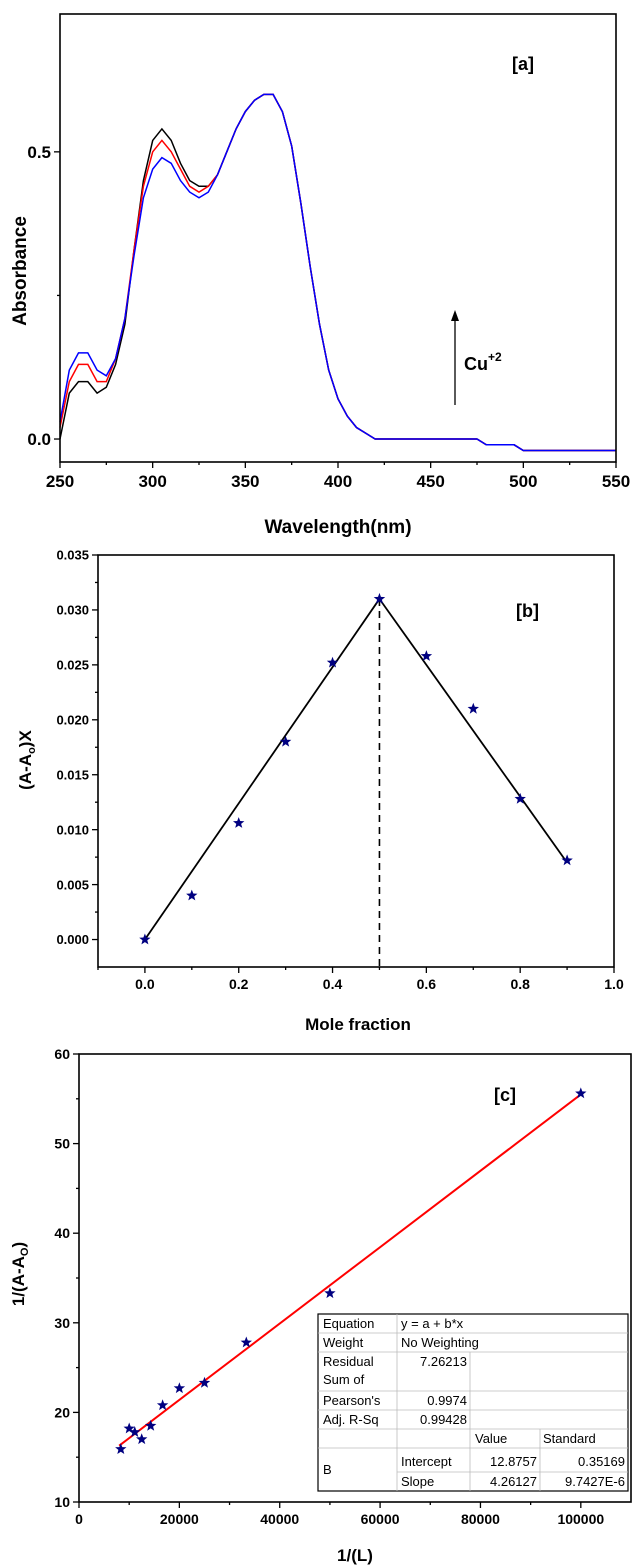  I want to click on fit-slope-value: 4.26127, so click(513, 1481).